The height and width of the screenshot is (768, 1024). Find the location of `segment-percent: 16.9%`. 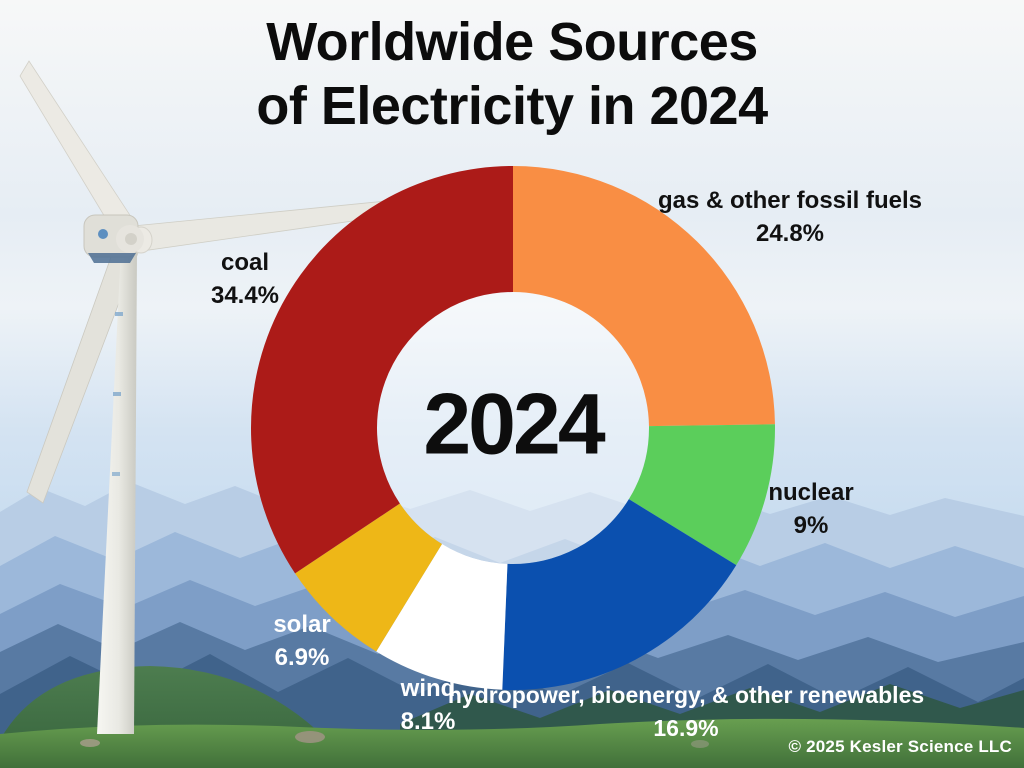

segment-percent: 16.9% is located at coordinates (686, 728).